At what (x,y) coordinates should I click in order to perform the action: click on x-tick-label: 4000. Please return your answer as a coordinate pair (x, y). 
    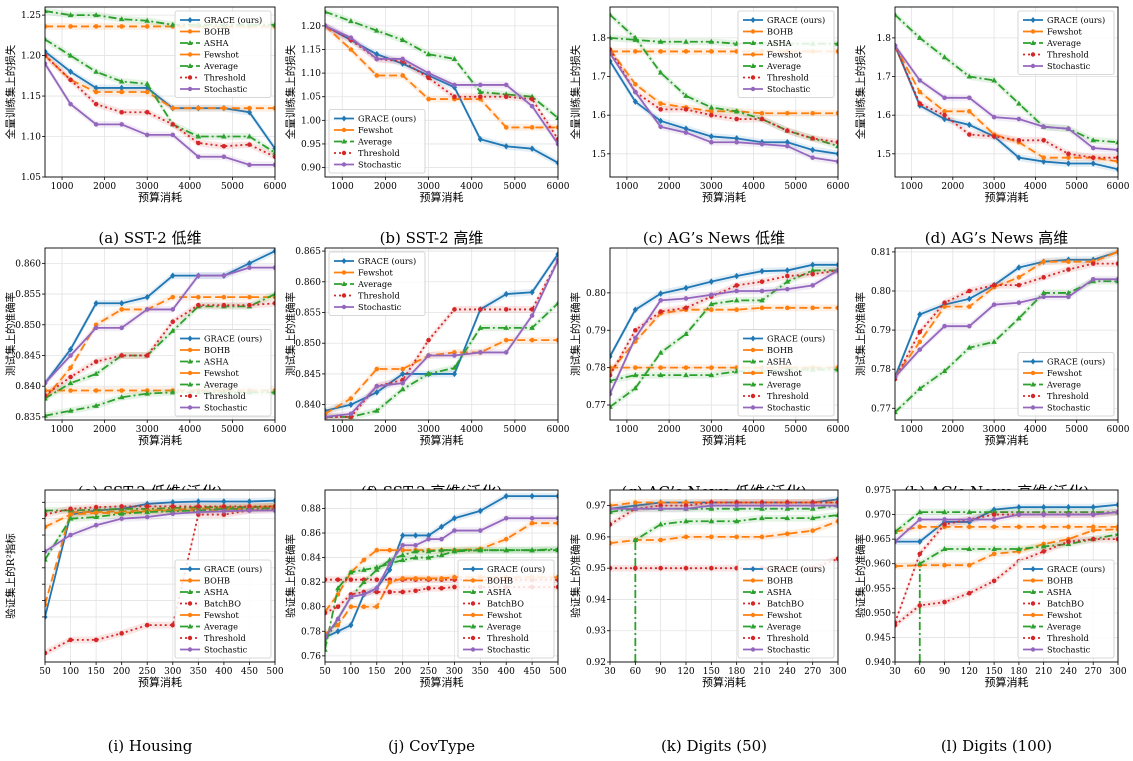
    Looking at the image, I should click on (753, 430).